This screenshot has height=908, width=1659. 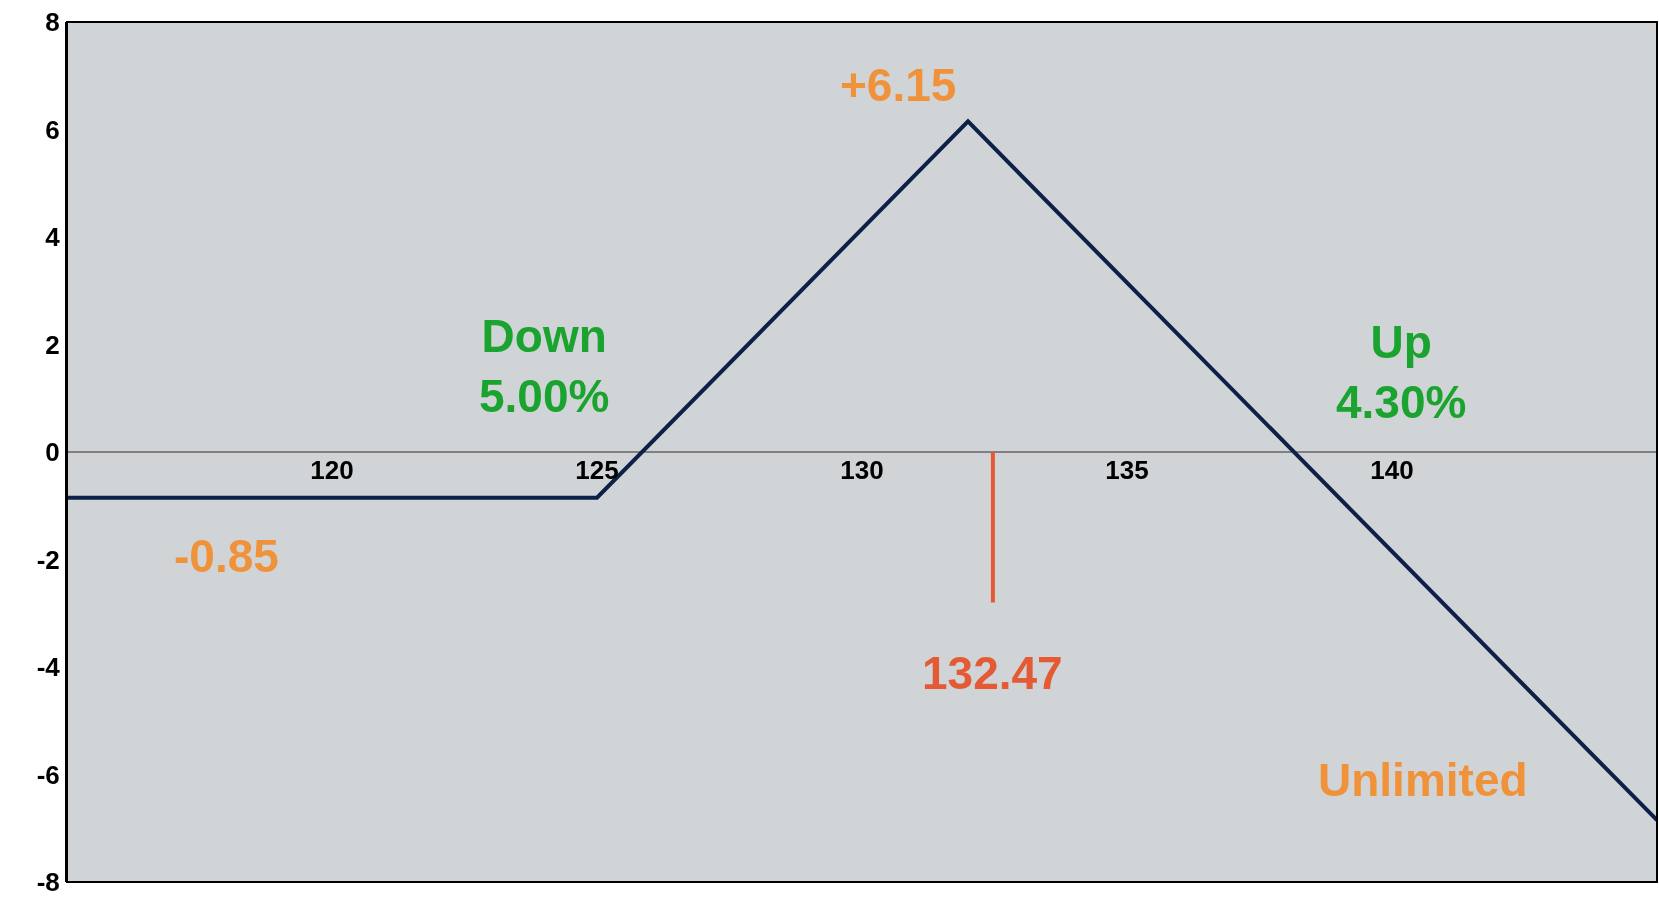 I want to click on annotation: Down 5.00%, so click(x=544, y=366).